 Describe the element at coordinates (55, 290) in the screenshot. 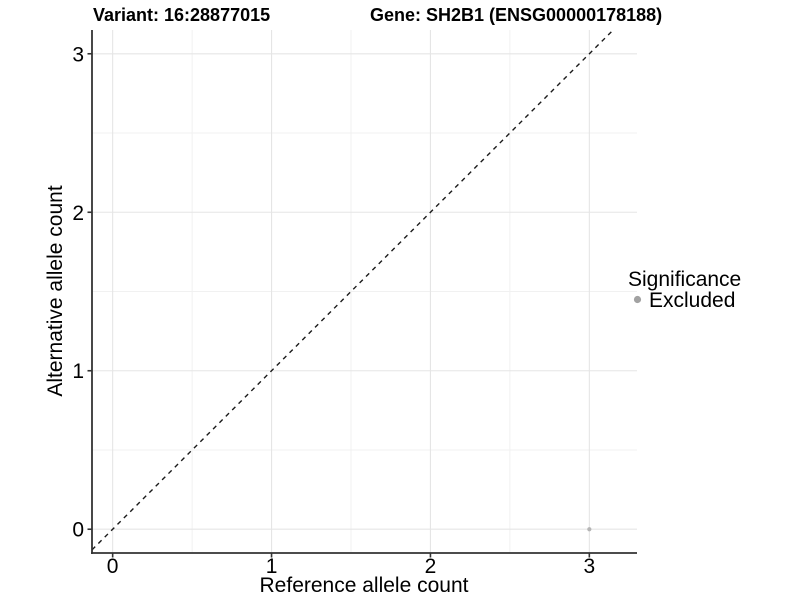

I see `y-axis-label: Alternative allele count` at that location.